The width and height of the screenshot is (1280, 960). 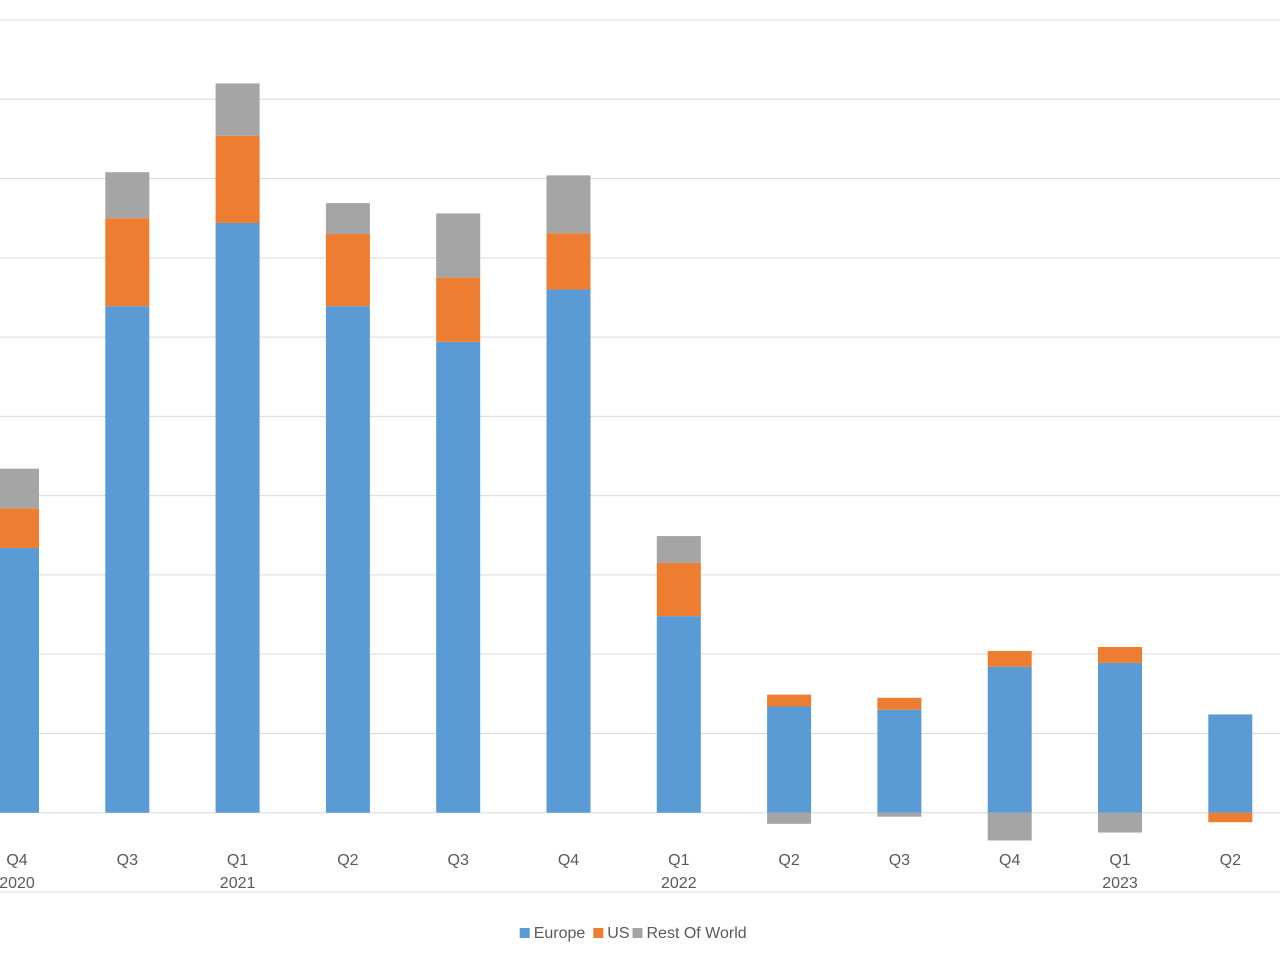 What do you see at coordinates (1120, 883) in the screenshot?
I see `x-group-label: 2023` at bounding box center [1120, 883].